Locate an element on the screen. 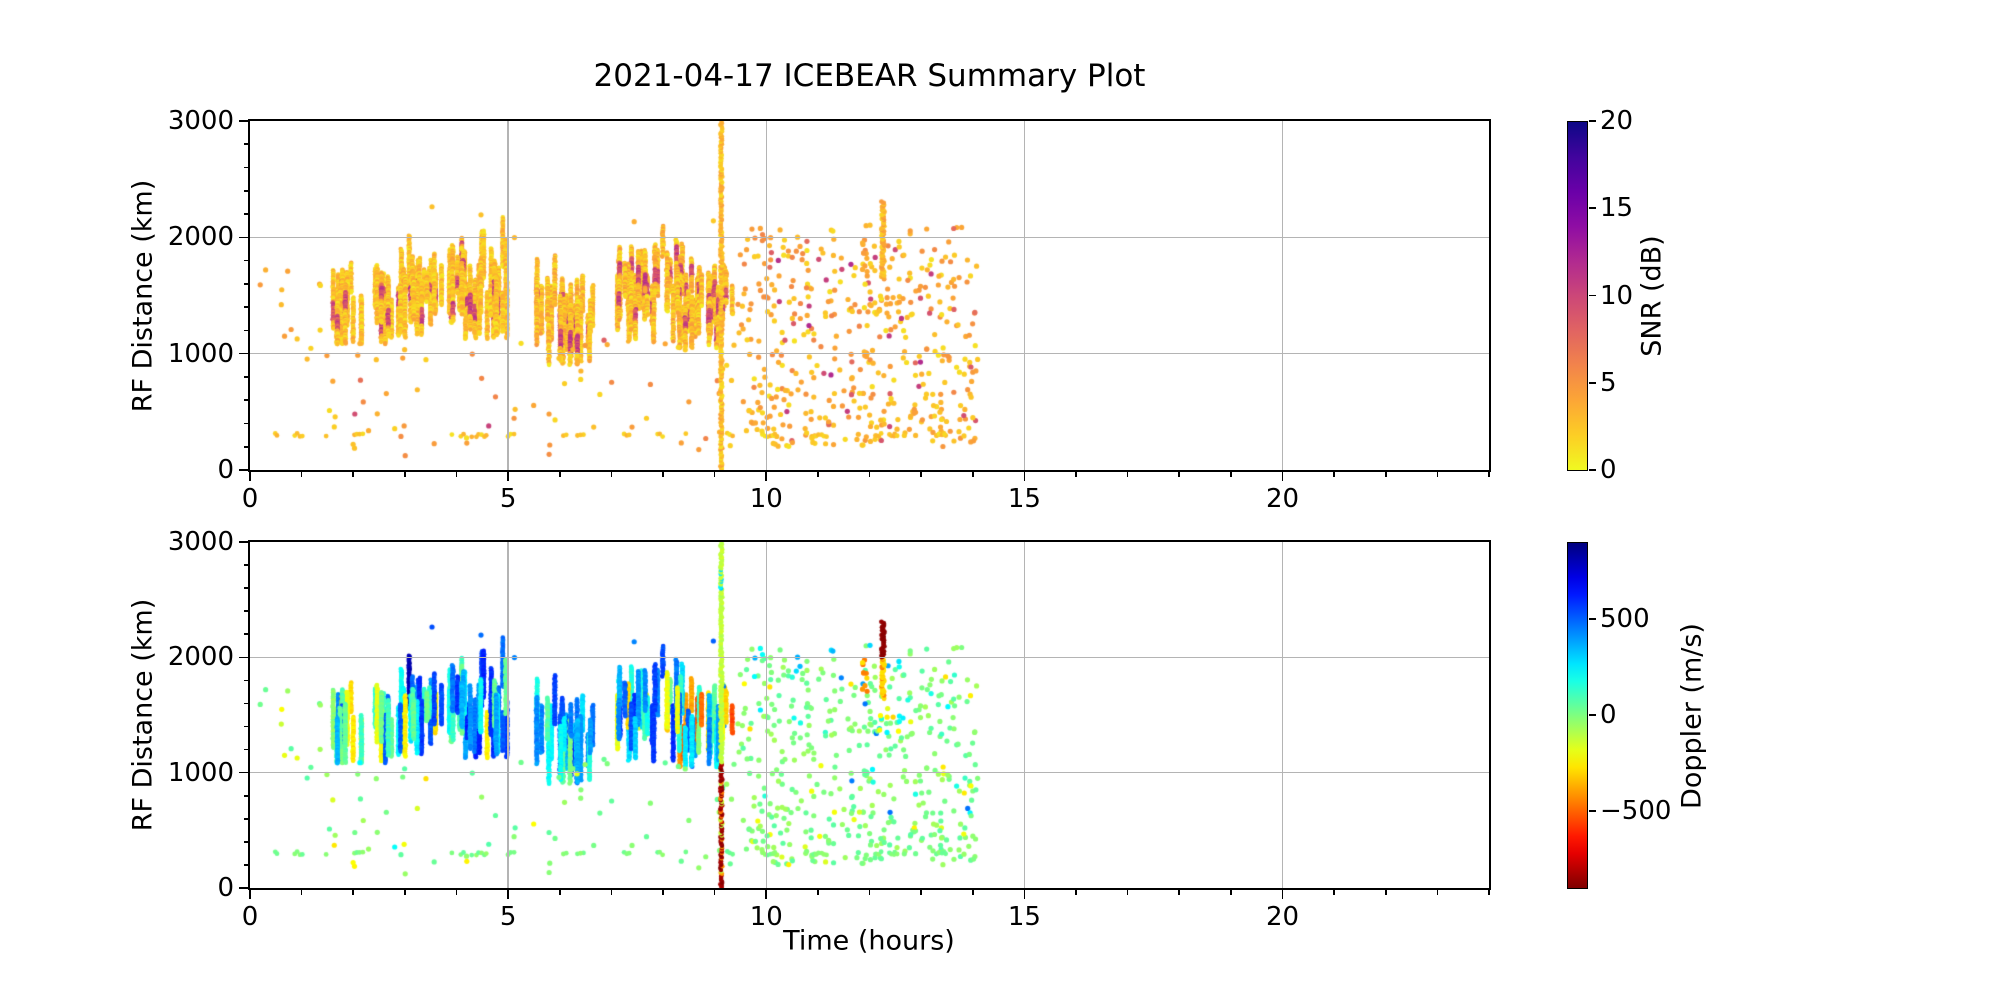 The height and width of the screenshot is (1000, 2000). doppler-colorbar-label: Doppler (m/s) is located at coordinates (1692, 716).